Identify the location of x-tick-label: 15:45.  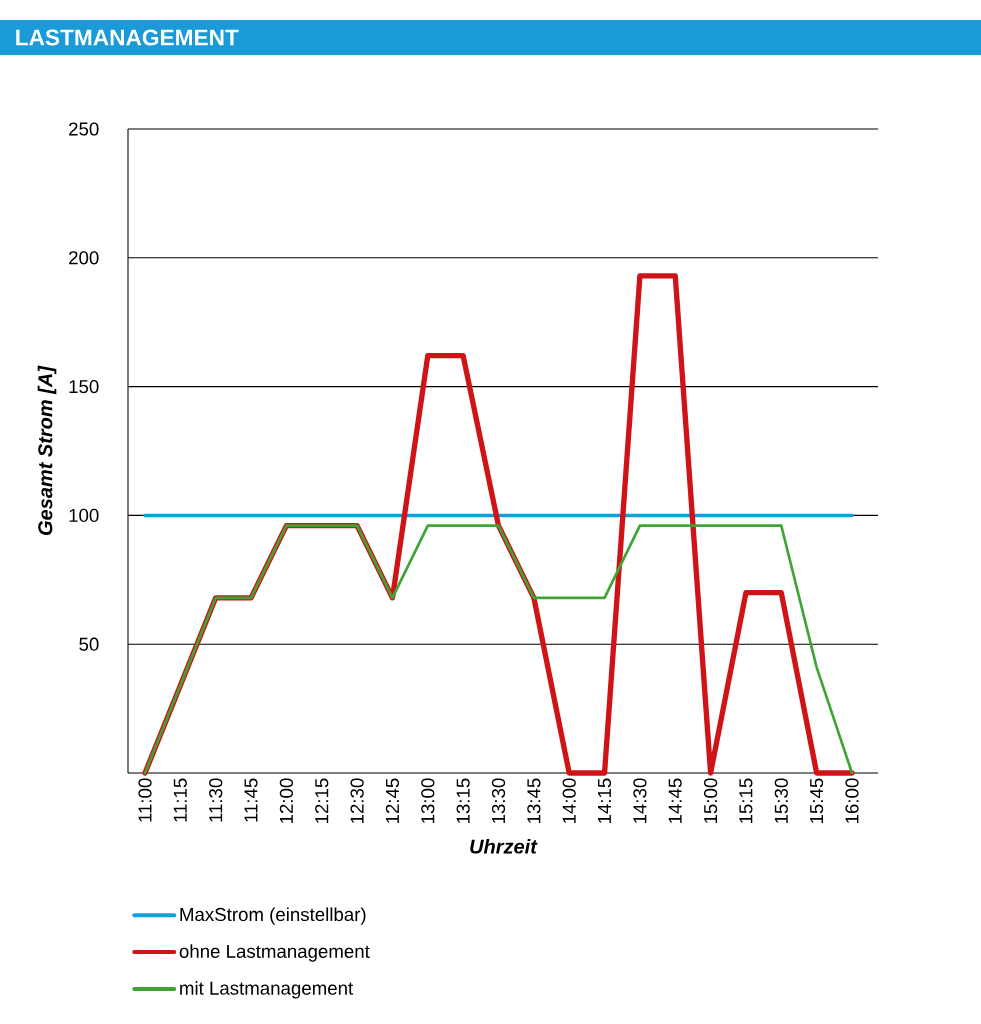
(817, 800).